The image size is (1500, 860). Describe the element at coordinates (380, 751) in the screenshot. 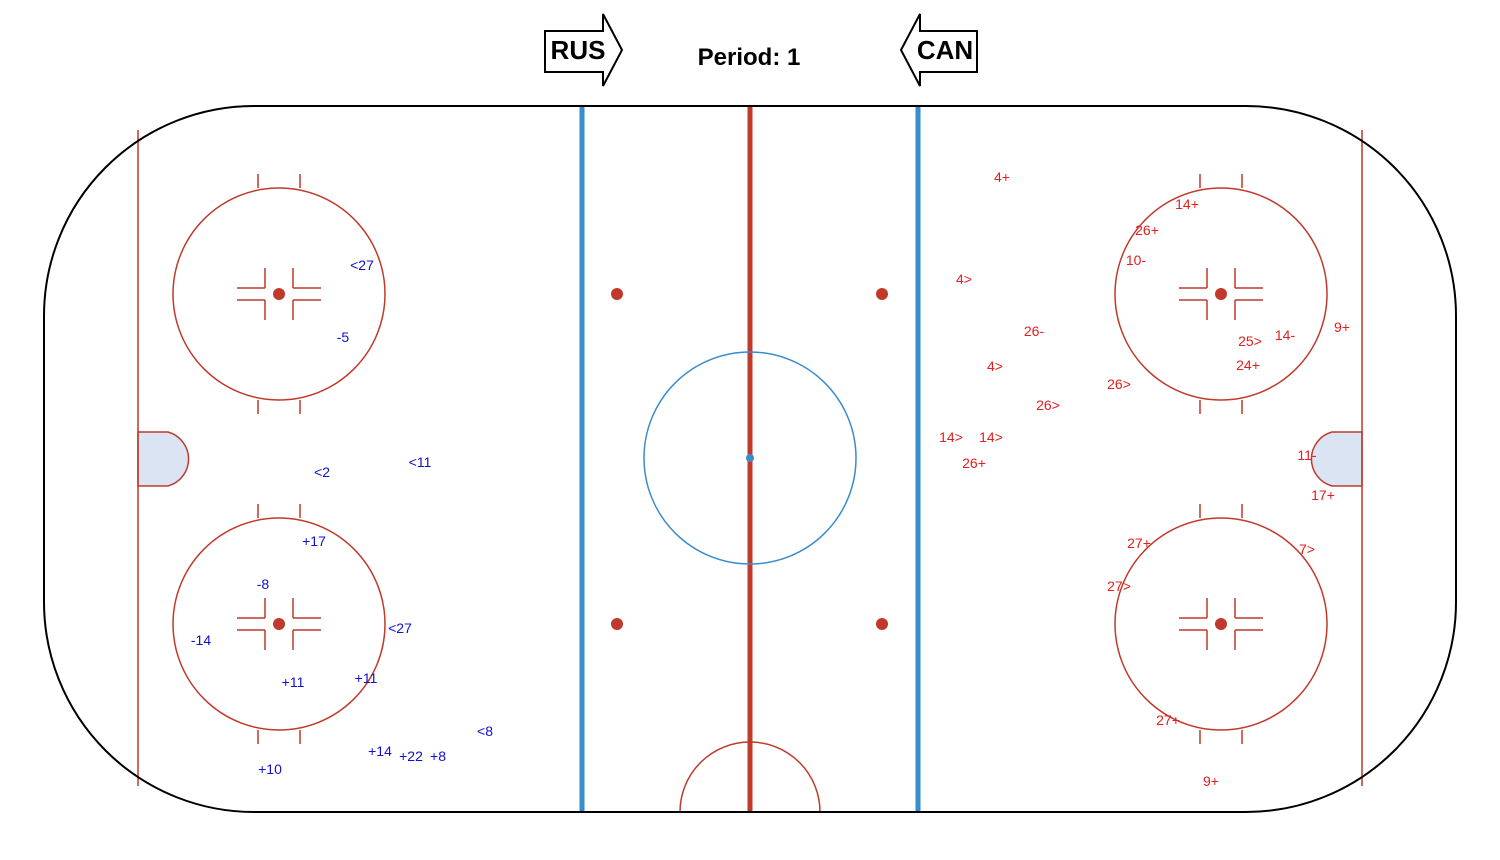

I see `rus-event-label: +14` at that location.